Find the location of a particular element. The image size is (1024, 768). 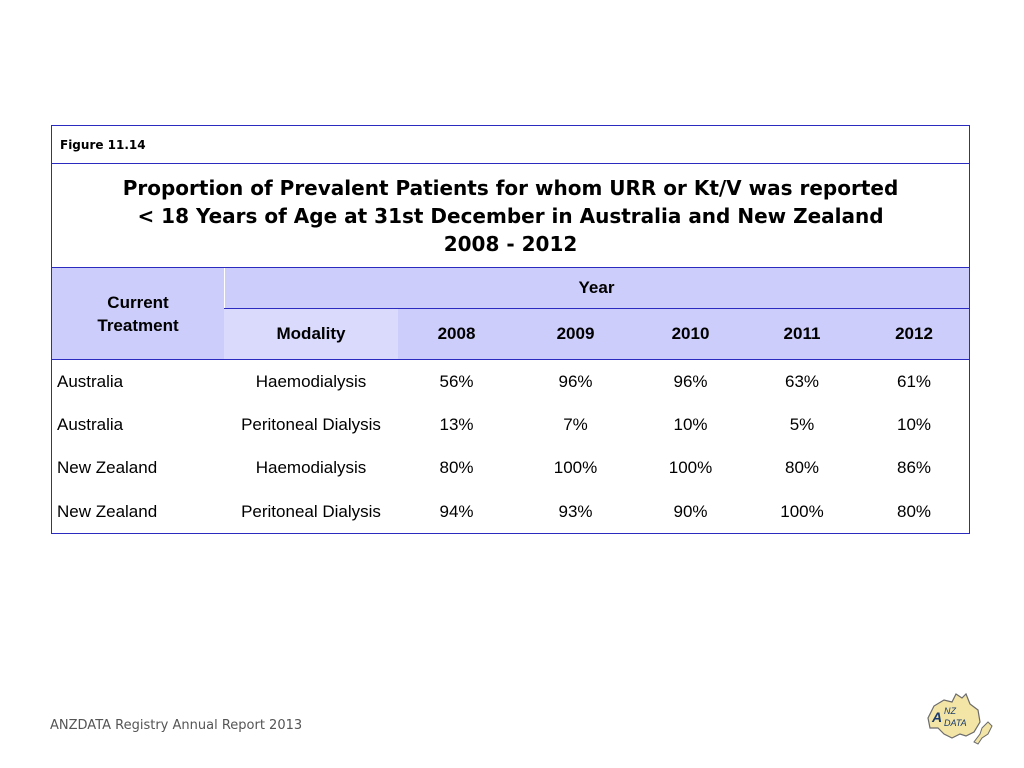

svg-text: NZ is located at coordinates (950, 711).